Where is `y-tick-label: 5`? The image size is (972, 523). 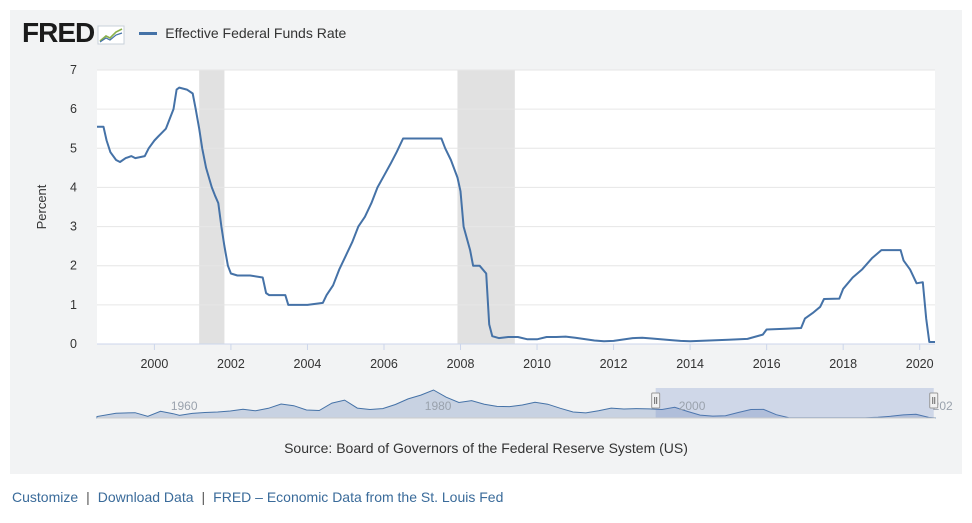 y-tick-label: 5 is located at coordinates (73, 148).